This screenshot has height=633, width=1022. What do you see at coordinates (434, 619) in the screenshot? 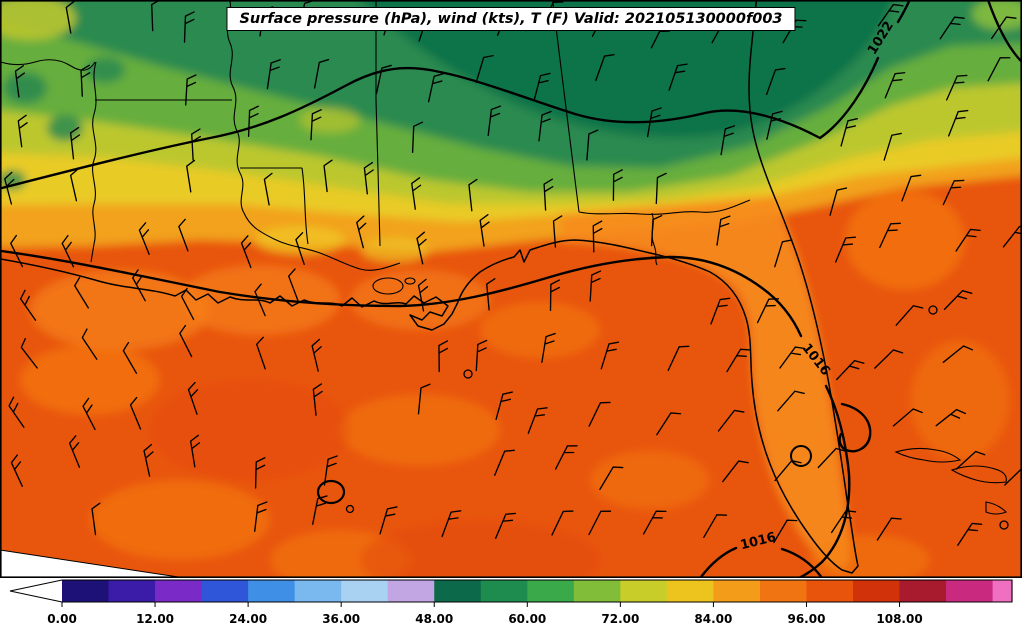
I see `colorbar-tick-label: 48.00` at bounding box center [434, 619].